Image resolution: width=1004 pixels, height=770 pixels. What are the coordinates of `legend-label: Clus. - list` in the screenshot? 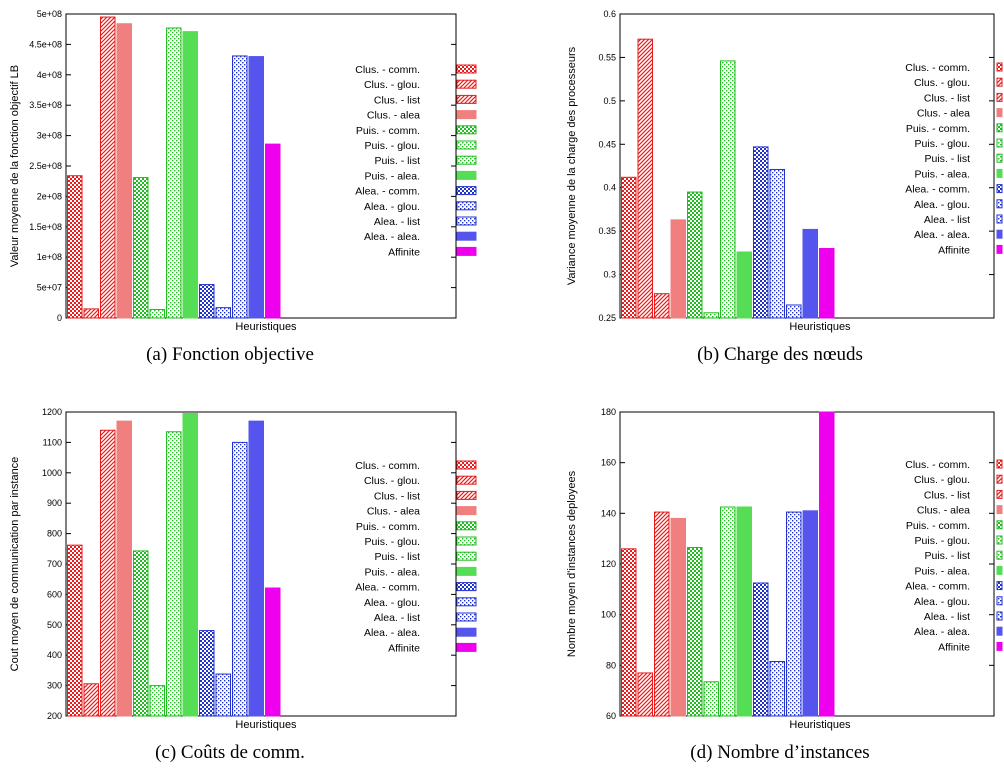 It's located at (397, 100).